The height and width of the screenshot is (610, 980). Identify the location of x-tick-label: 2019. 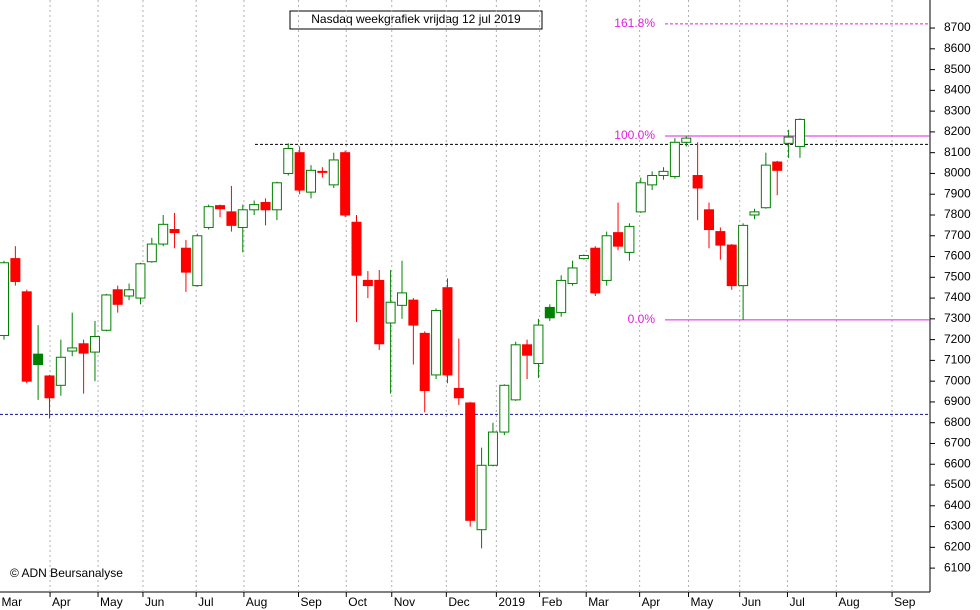
(511, 602).